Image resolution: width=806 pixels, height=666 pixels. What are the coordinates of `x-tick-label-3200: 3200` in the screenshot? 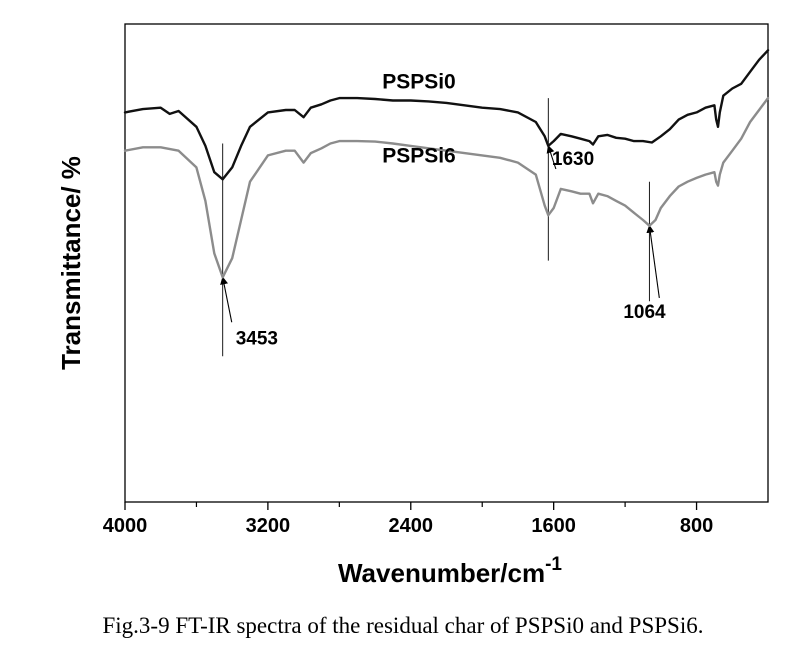 It's located at (268, 526).